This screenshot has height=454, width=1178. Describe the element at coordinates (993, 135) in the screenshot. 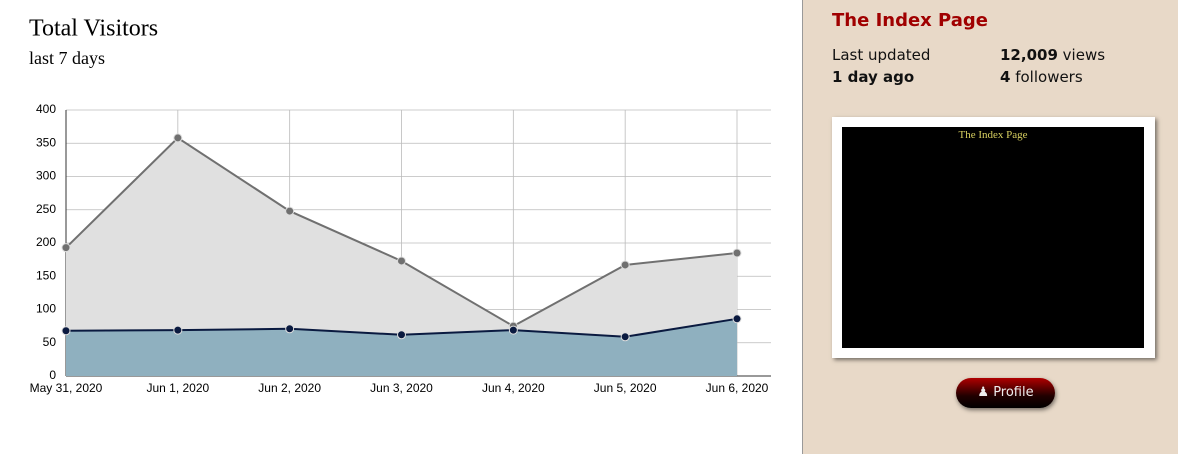

I see `thumbnail-text: The Index Page` at that location.